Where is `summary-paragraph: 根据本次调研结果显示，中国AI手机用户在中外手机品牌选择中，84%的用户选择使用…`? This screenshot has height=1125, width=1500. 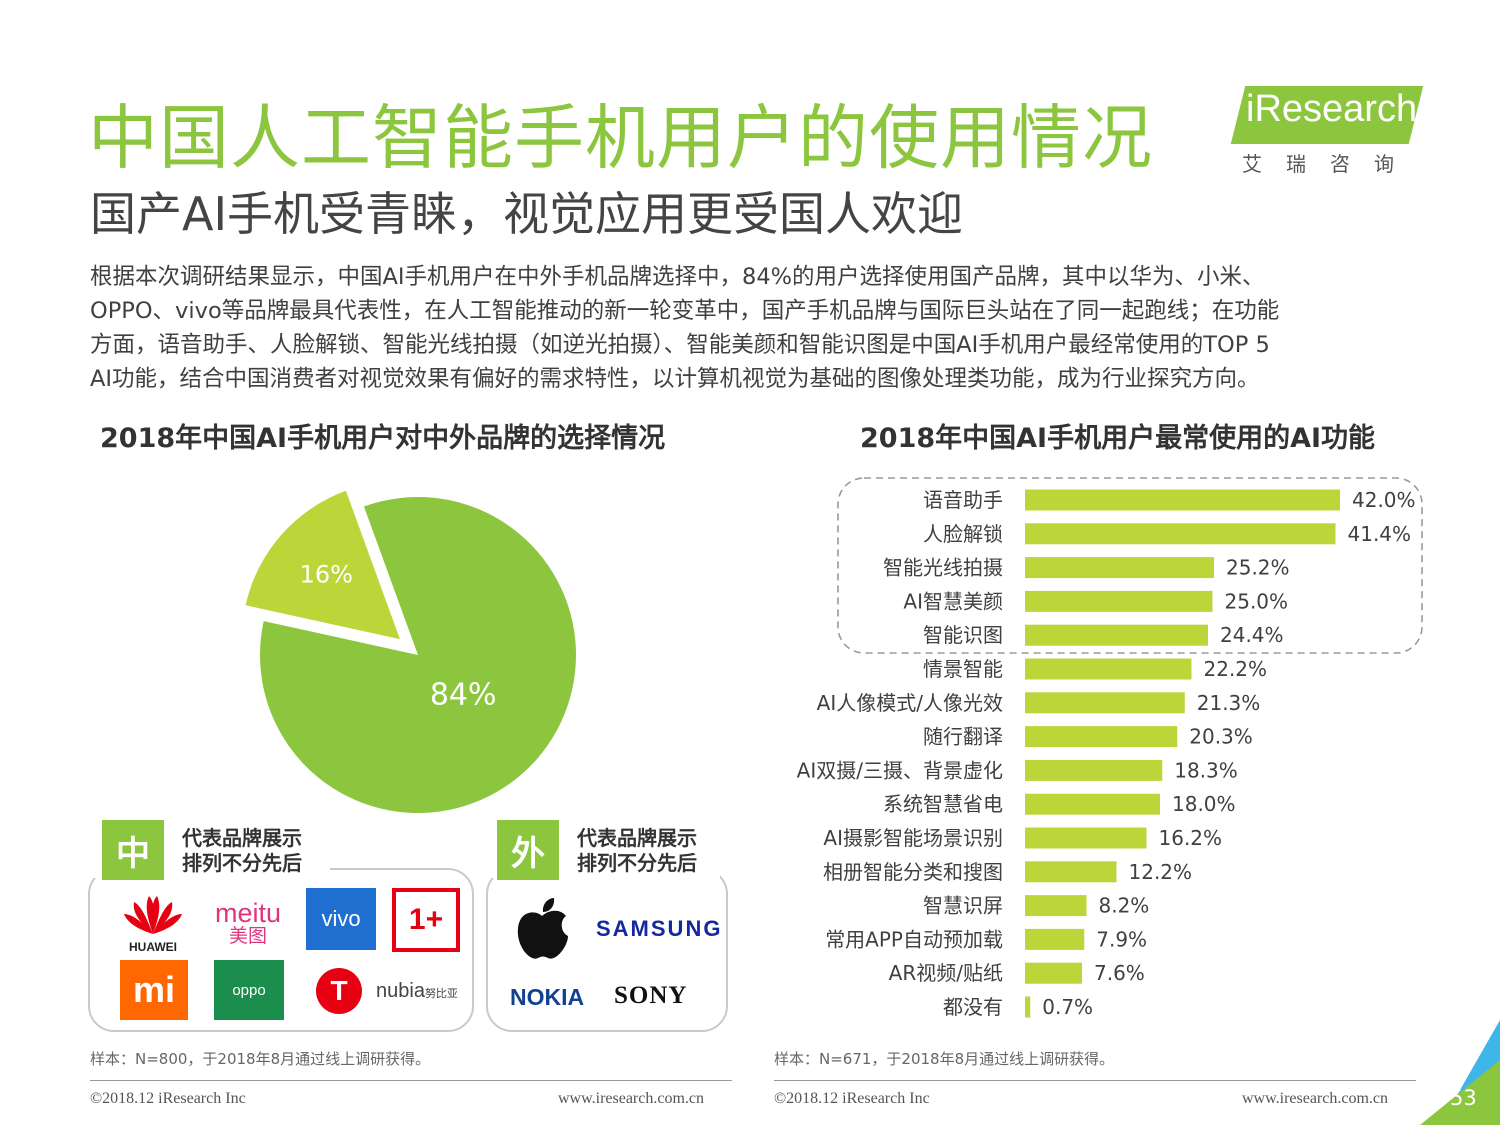 summary-paragraph: 根据本次调研结果显示，中国AI手机用户在中外手机品牌选择中，84%的用户选择使用… is located at coordinates (755, 328).